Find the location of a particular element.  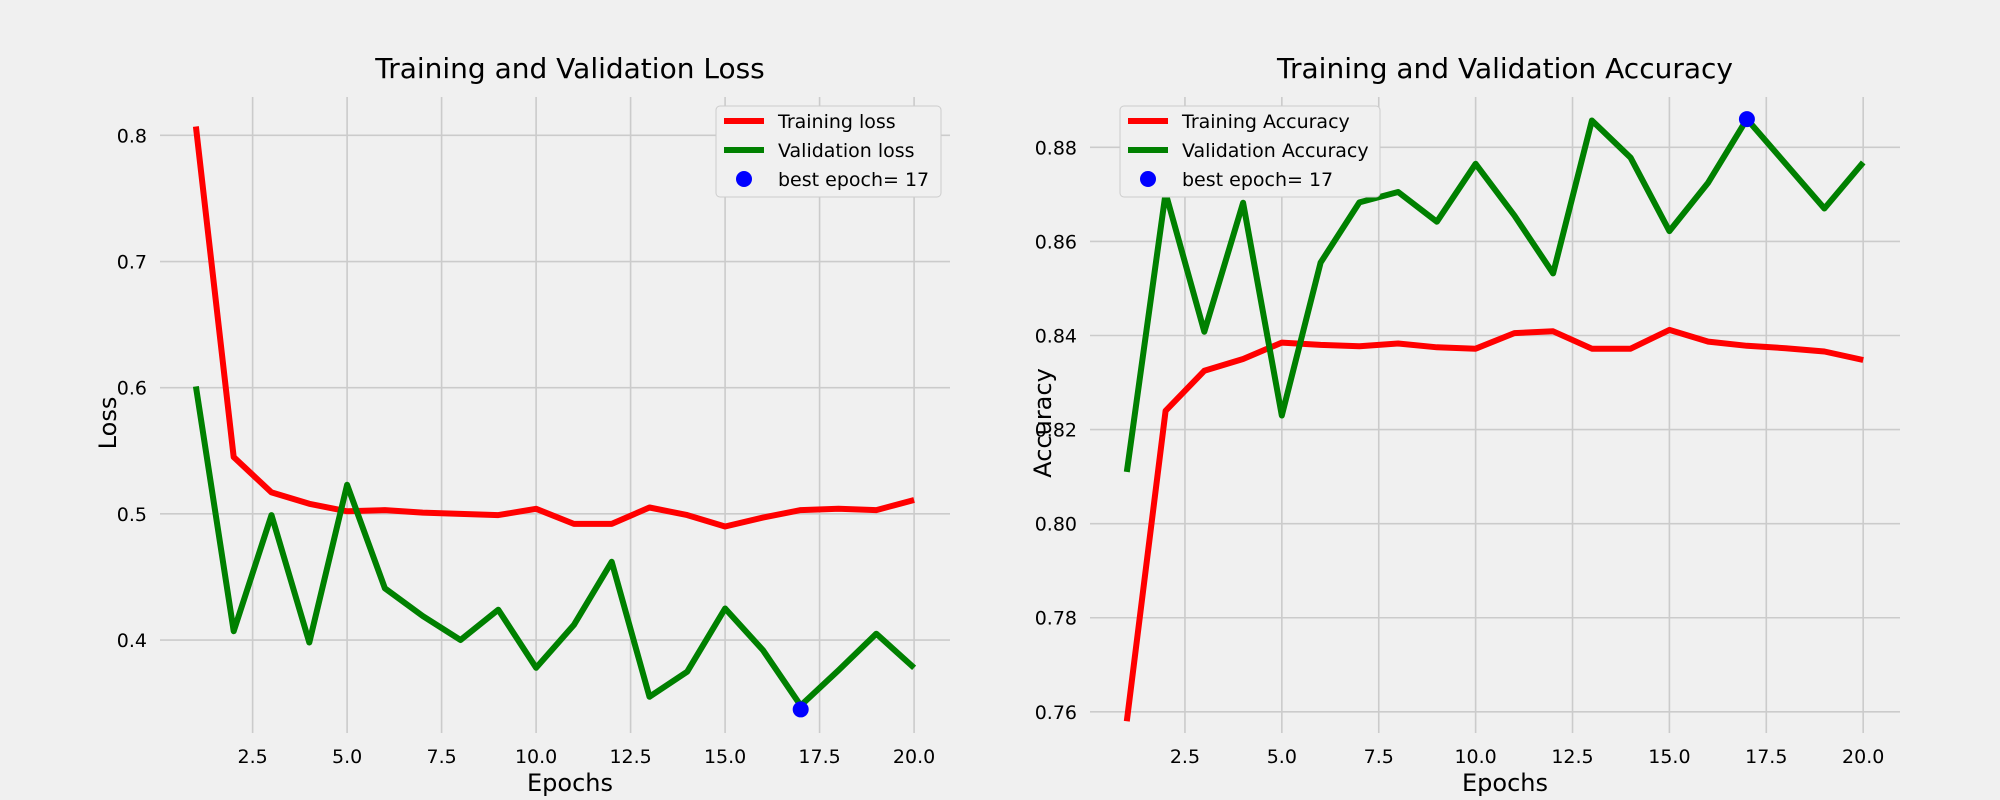

y-tick-label: 0.78 is located at coordinates (1056, 619).